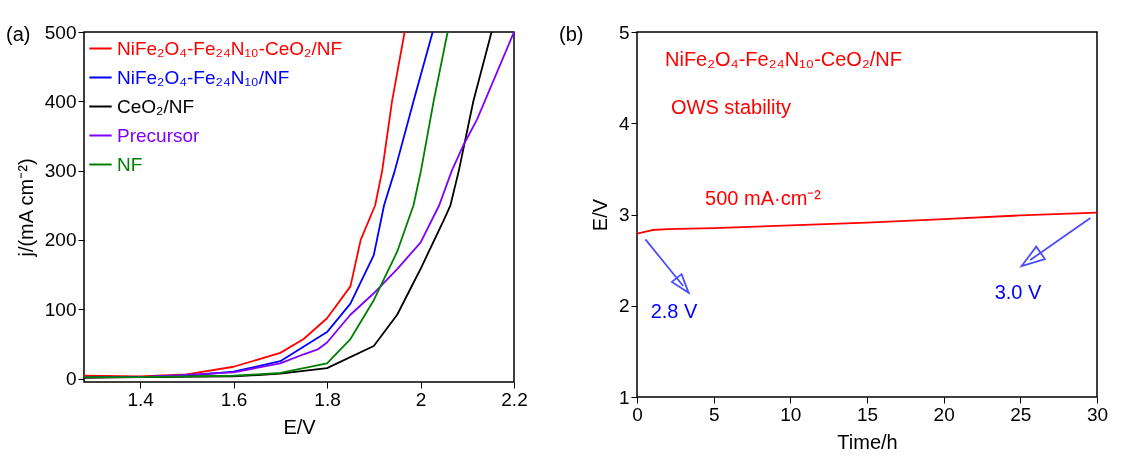 This screenshot has height=462, width=1132. Describe the element at coordinates (159, 135) in the screenshot. I see `legend-label: Precursor` at that location.